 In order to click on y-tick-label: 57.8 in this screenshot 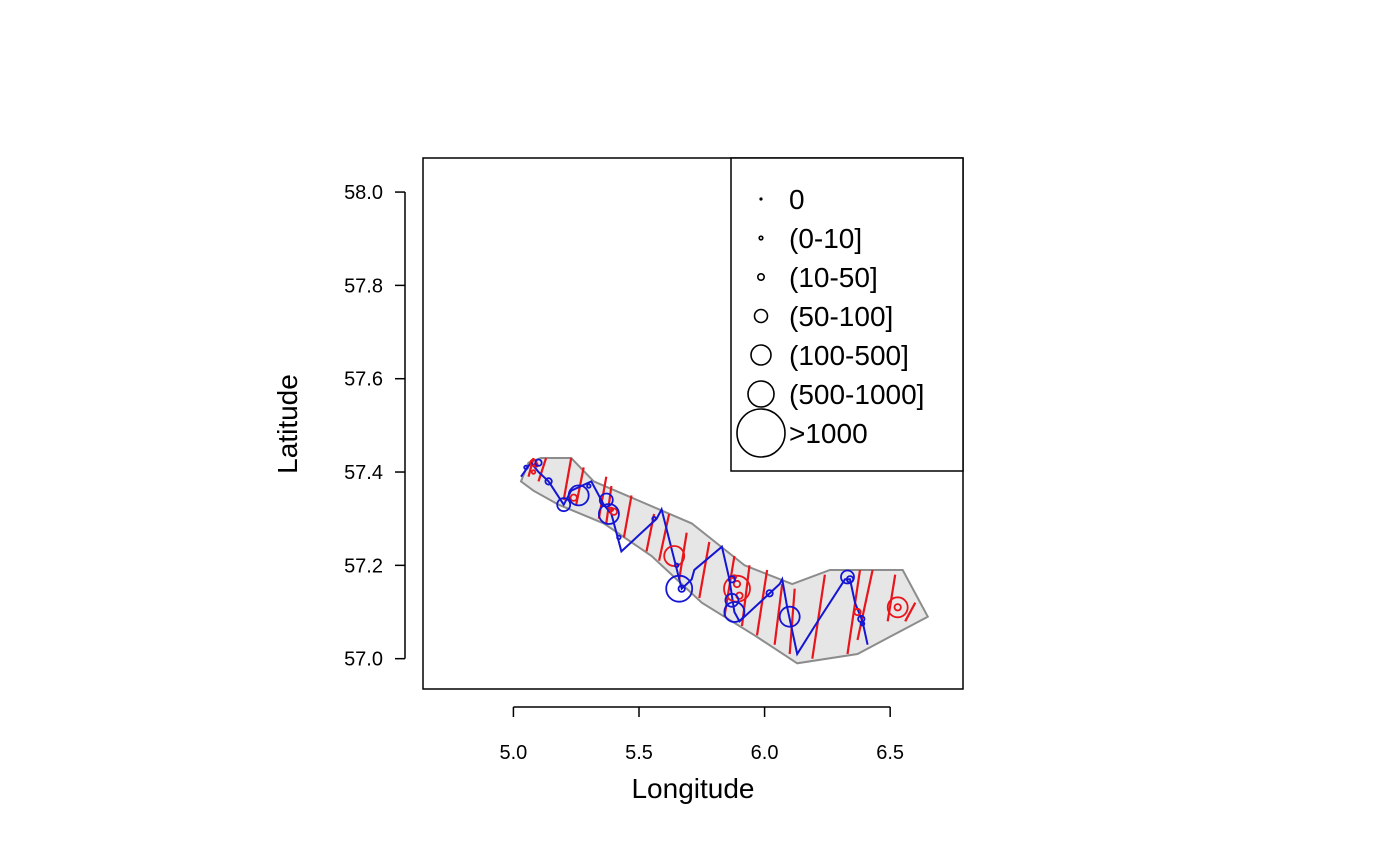, I will do `click(363, 286)`.